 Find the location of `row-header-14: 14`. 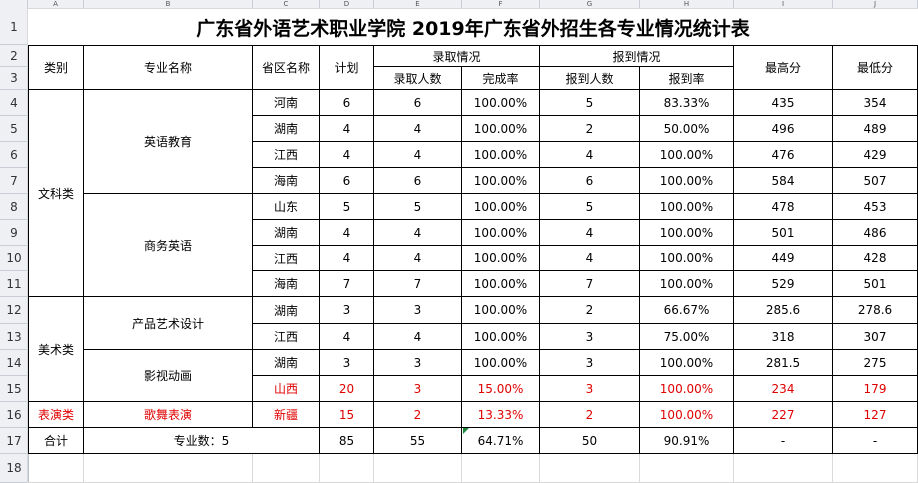

row-header-14: 14 is located at coordinates (14, 363).